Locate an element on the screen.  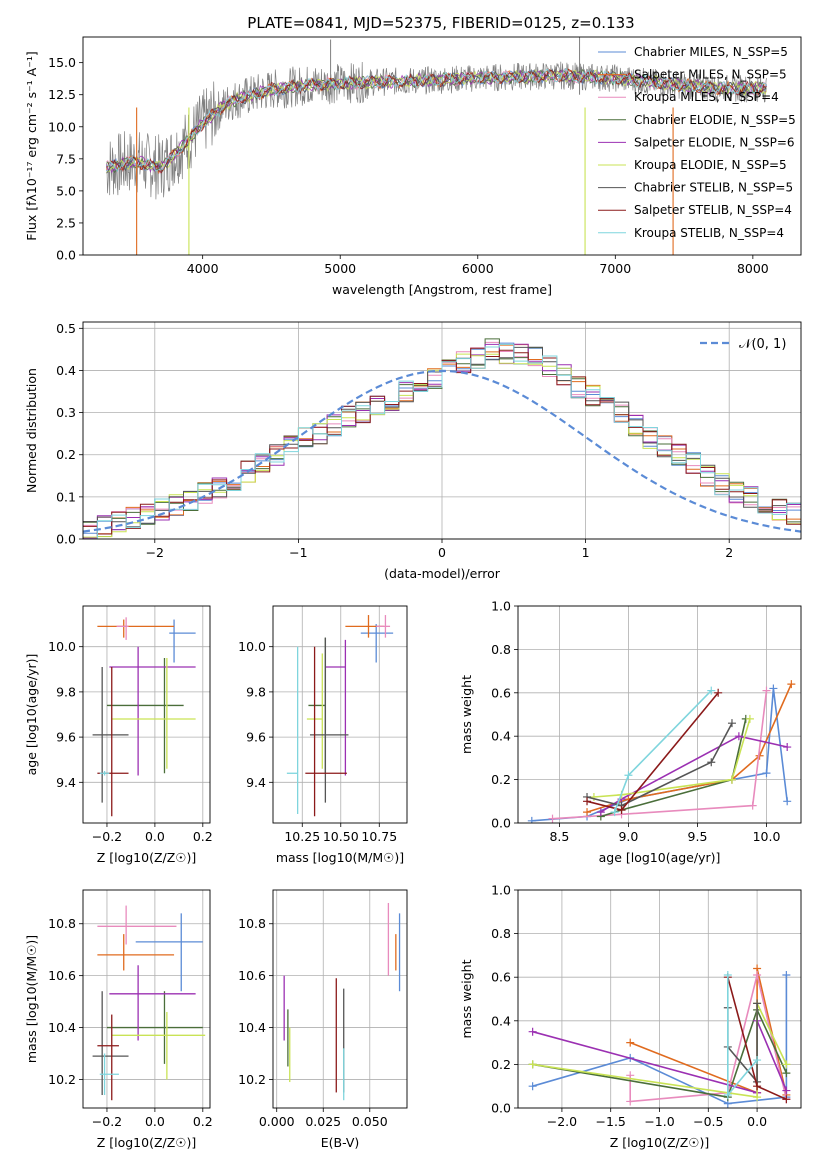
legend-label: Kroupa ELODIE, N_SSP=5 is located at coordinates (710, 165).